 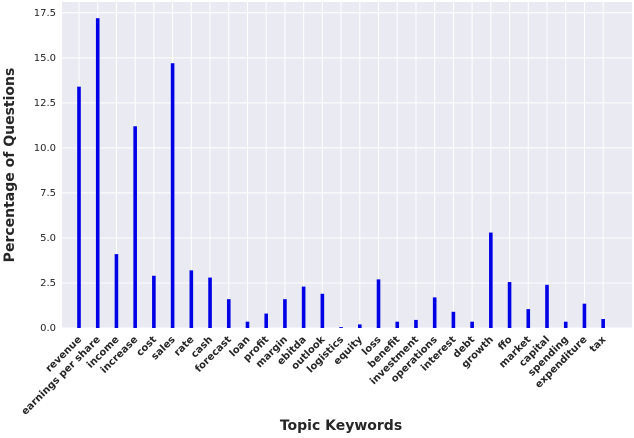 What do you see at coordinates (48, 328) in the screenshot?
I see `y-tick-label: 0.0` at bounding box center [48, 328].